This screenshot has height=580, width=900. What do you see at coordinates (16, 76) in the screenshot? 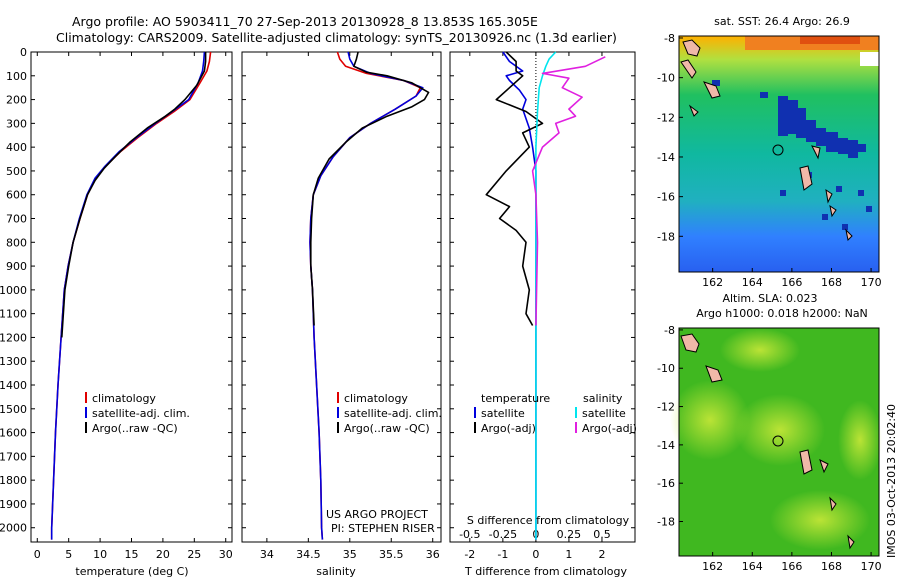
I see `y-tick-label: 100` at bounding box center [16, 76].